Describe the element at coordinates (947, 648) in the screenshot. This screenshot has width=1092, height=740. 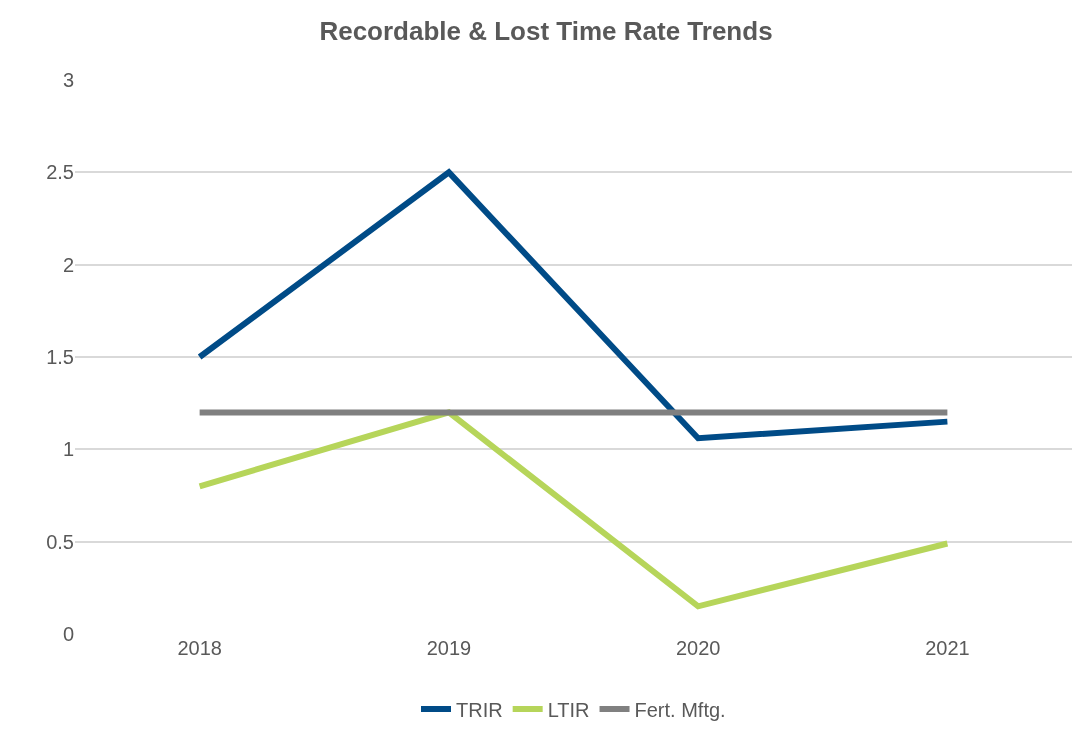
I see `x-tick-label: 2021` at that location.